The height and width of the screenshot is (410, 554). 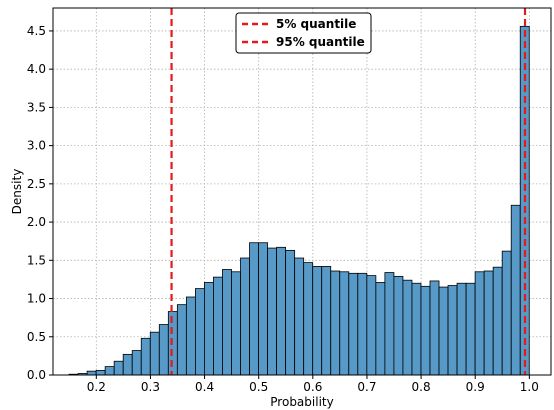 What do you see at coordinates (301, 402) in the screenshot?
I see `x-axis-label: Probability` at bounding box center [301, 402].